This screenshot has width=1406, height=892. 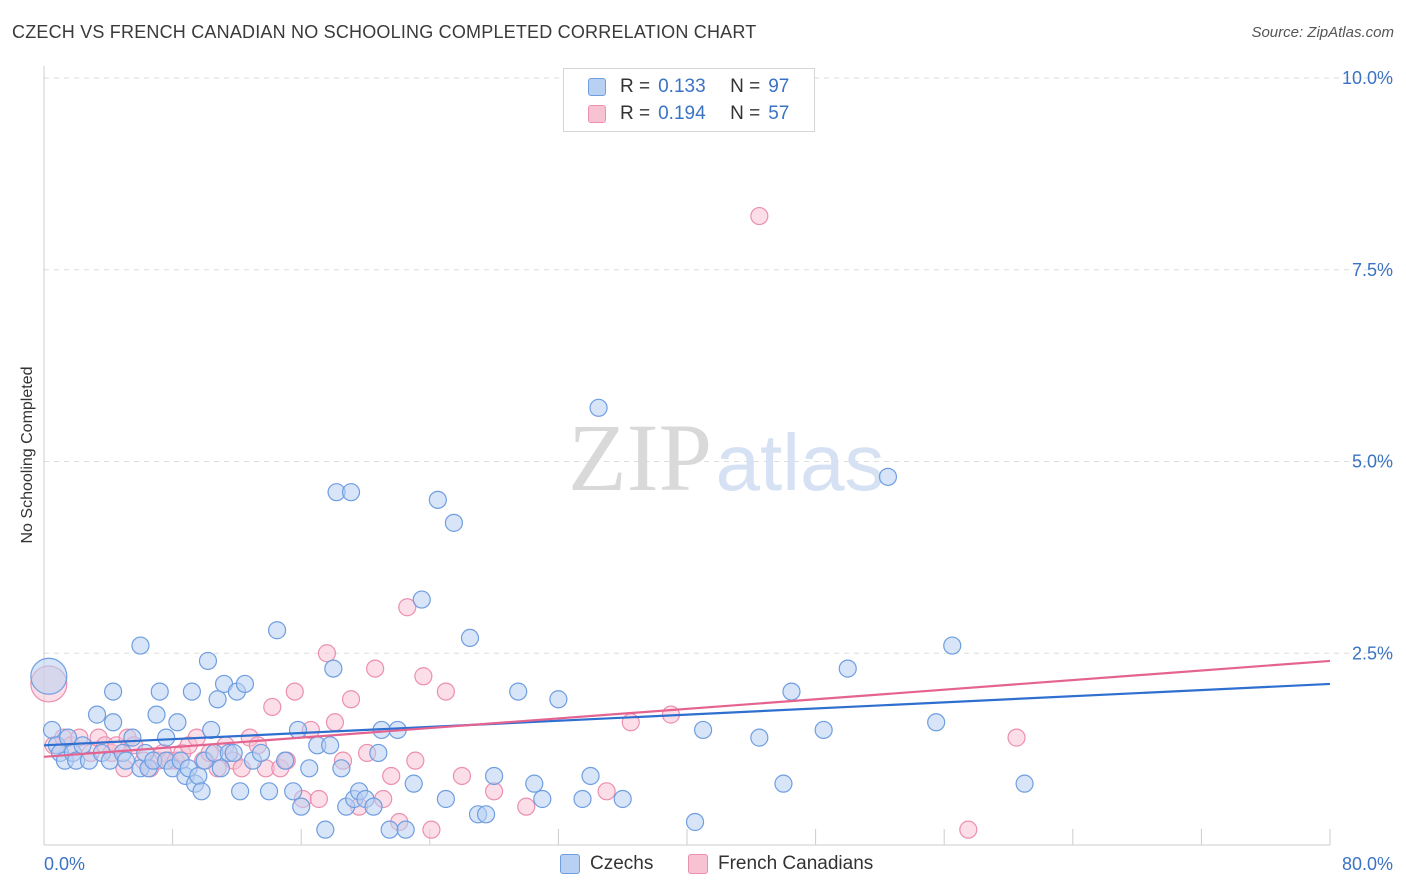 I want to click on bottom-legend-czechs: Czechs, so click(x=606, y=864).